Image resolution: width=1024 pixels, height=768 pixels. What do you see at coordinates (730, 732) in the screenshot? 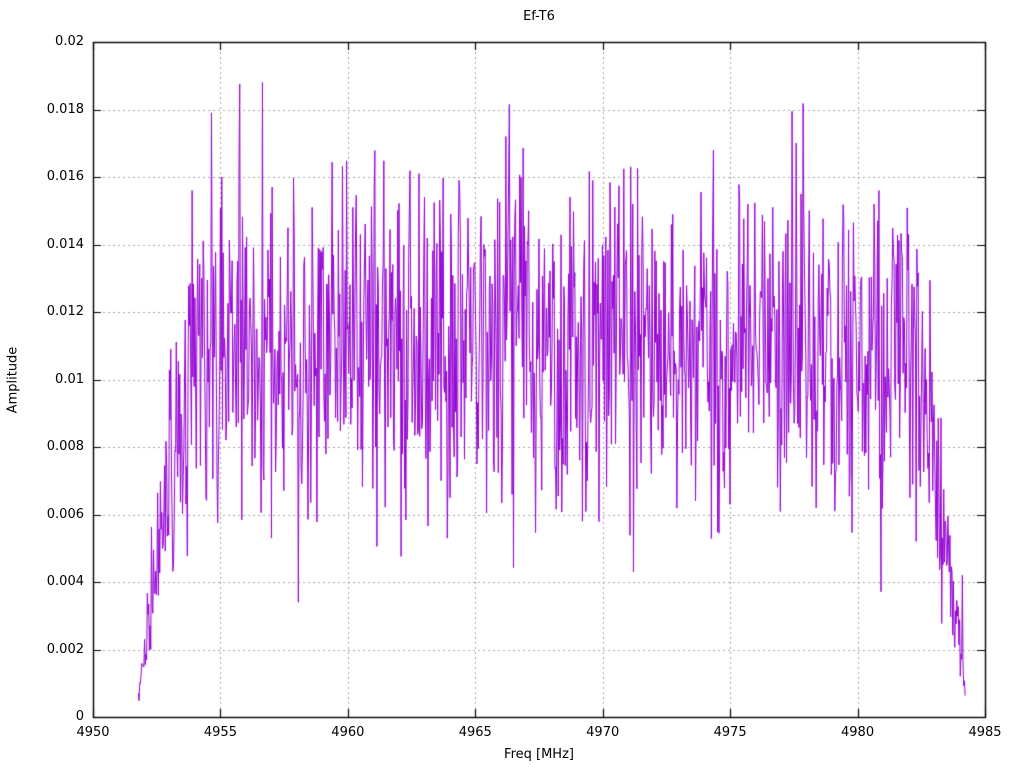
I see `x-tick-label: 4975` at bounding box center [730, 732].